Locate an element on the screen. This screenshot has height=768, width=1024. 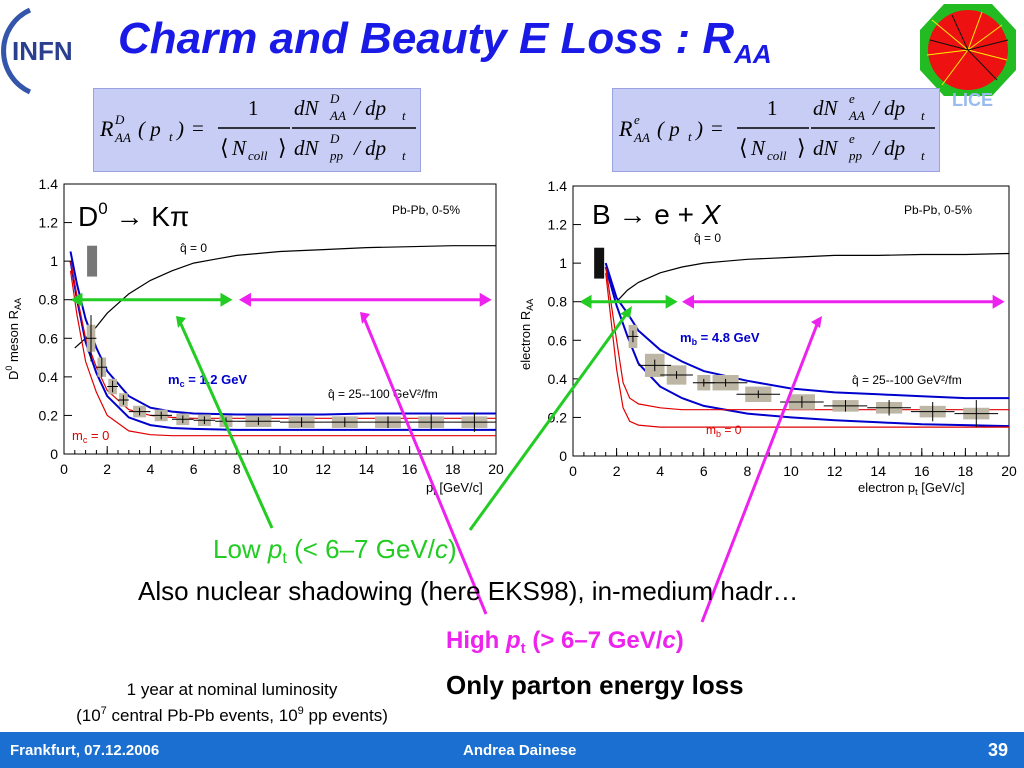
high-pt-pointer-left is located at coordinates (425, 466).